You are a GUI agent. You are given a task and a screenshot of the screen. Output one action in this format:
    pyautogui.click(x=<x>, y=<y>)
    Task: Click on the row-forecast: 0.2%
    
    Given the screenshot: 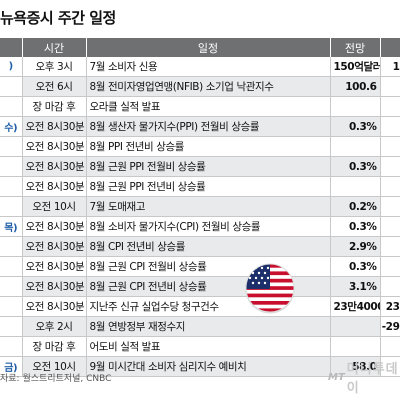 What is the action you would take?
    pyautogui.click(x=355, y=206)
    